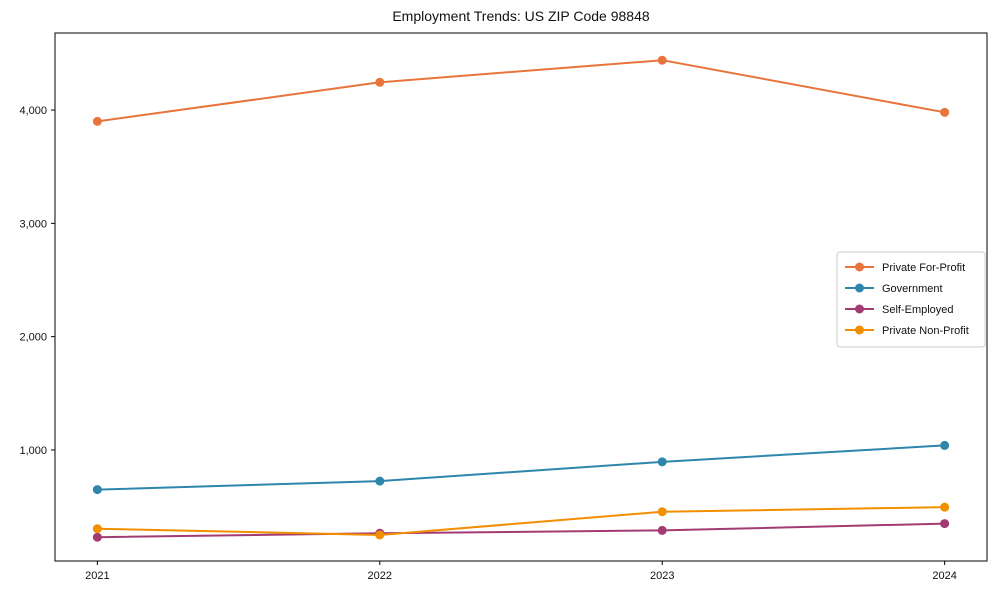  What do you see at coordinates (33, 338) in the screenshot?
I see `y-tick-label: 2,000` at bounding box center [33, 338].